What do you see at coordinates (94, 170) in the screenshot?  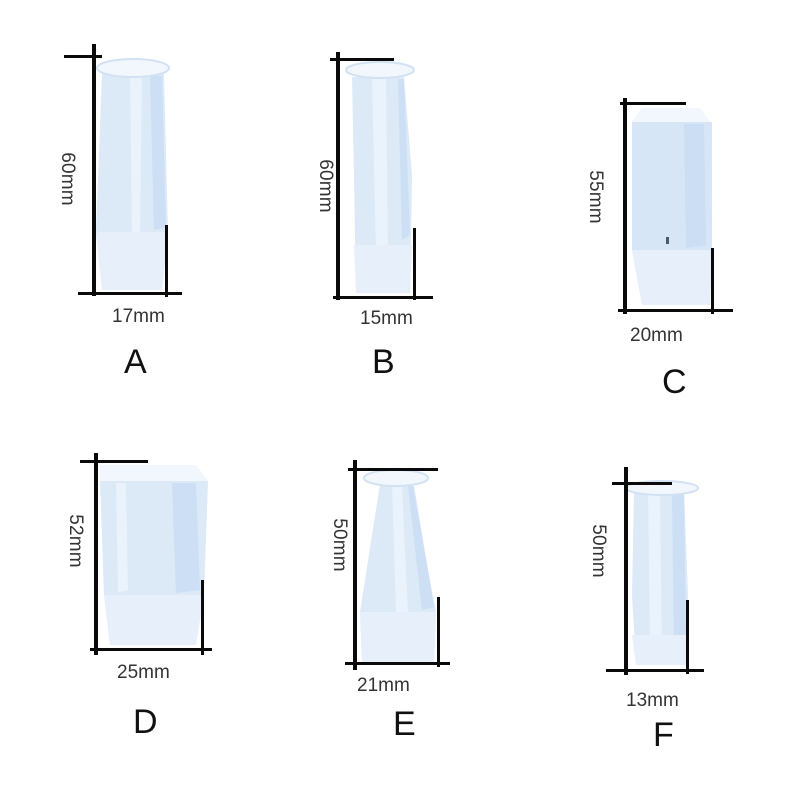 I see `mold-a-height-line` at bounding box center [94, 170].